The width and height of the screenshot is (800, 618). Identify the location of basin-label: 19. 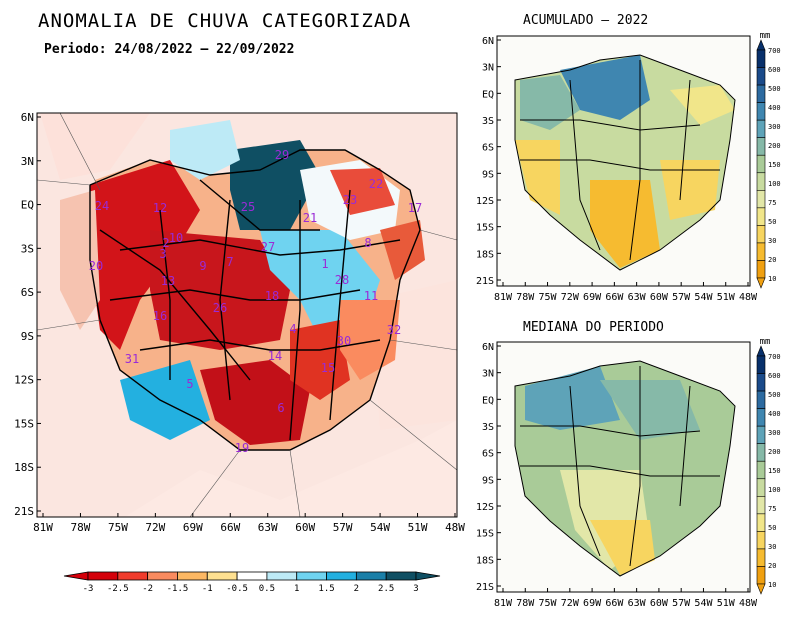
(242, 448).